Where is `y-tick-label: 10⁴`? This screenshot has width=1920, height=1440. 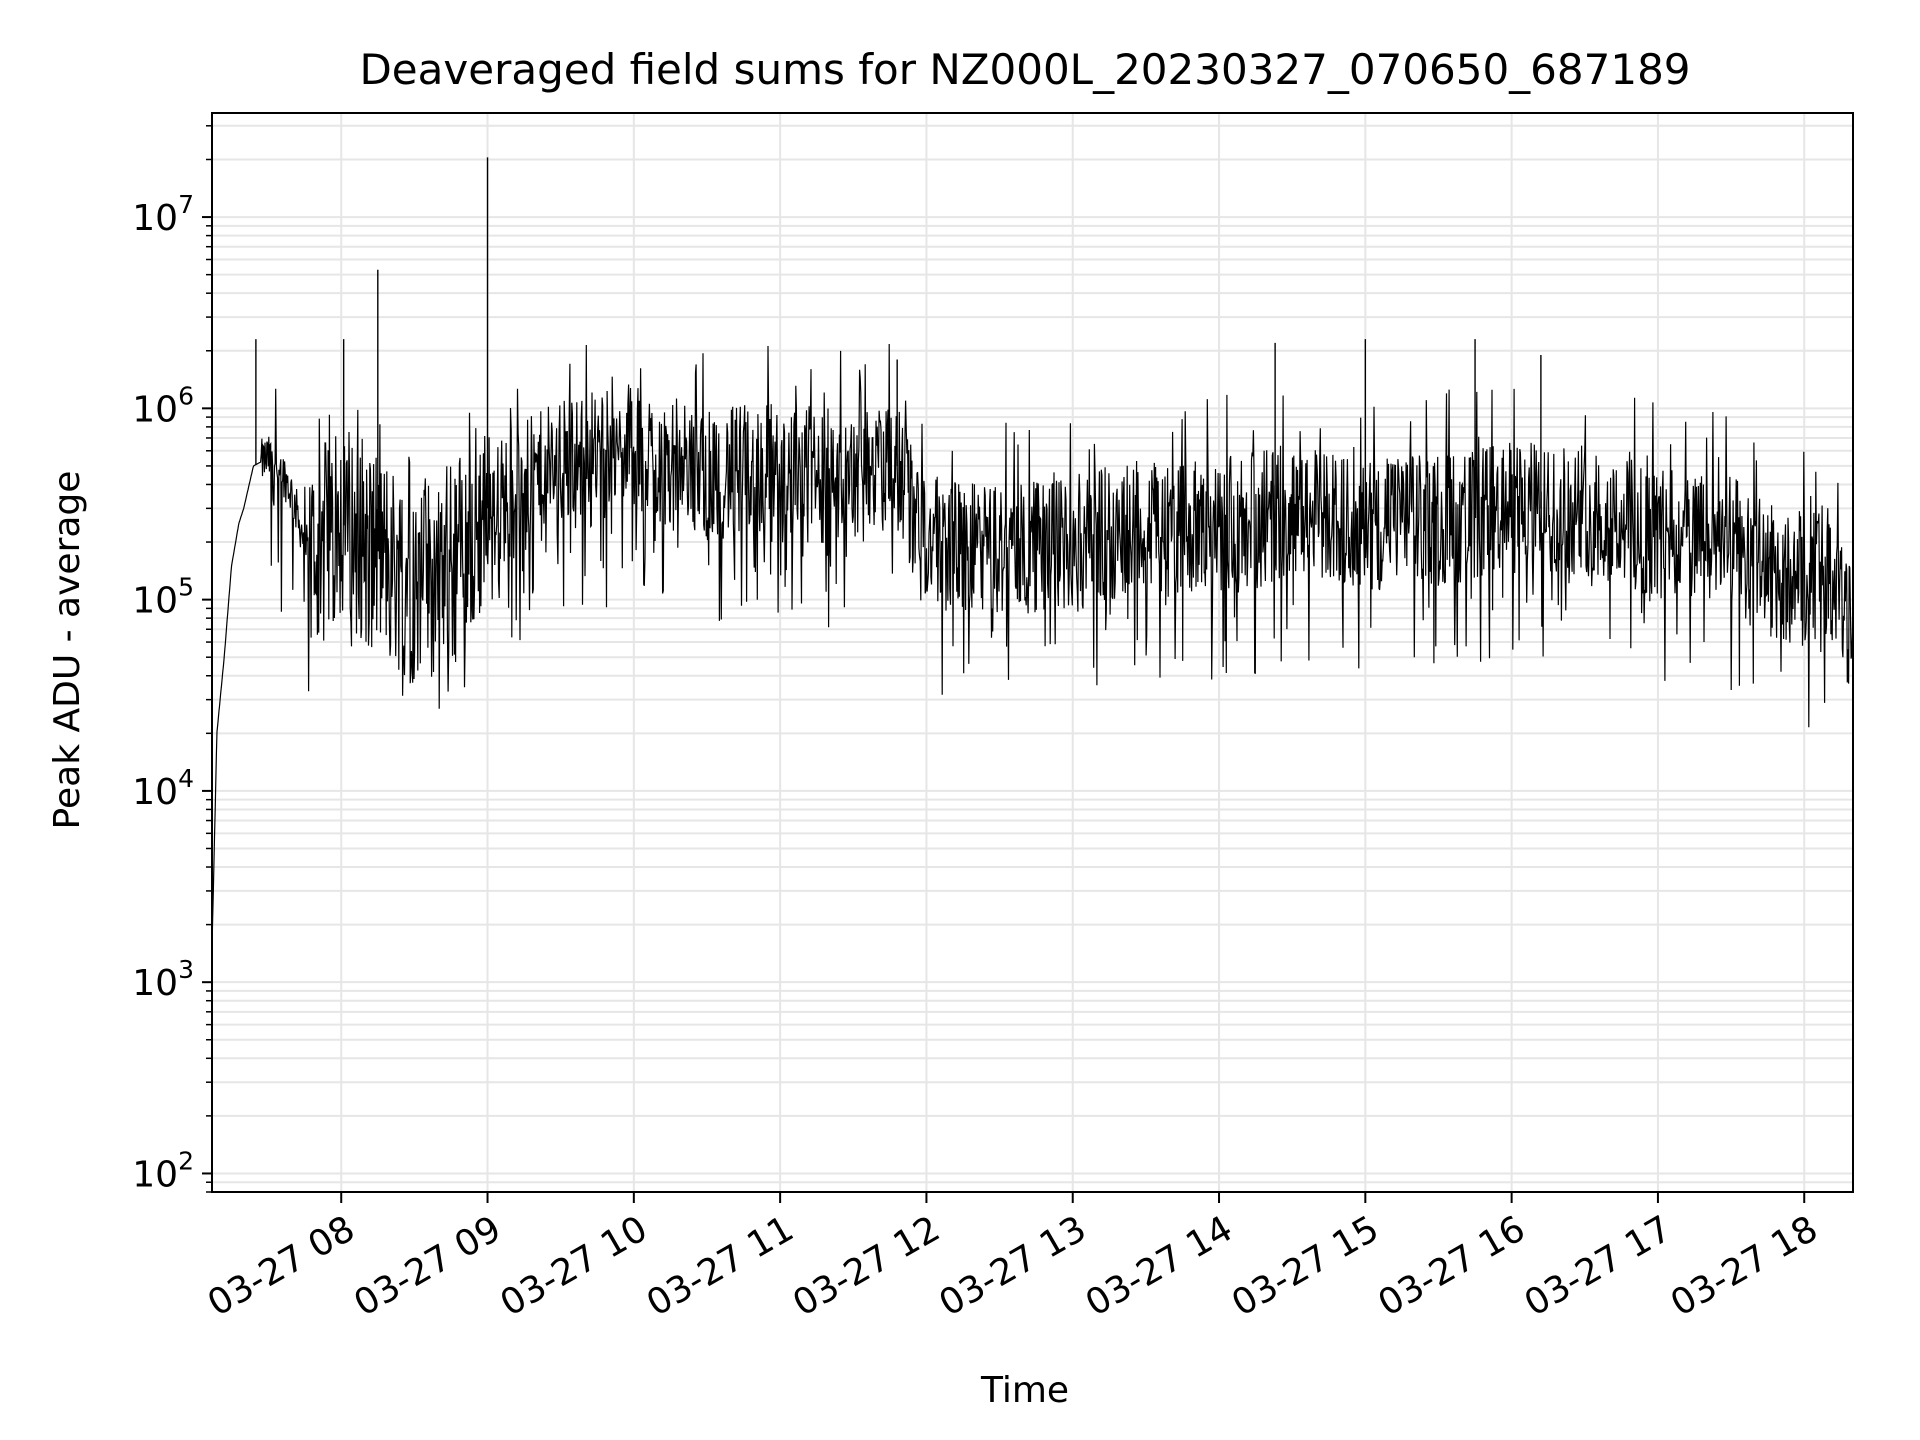 y-tick-label: 10⁴ is located at coordinates (163, 788).